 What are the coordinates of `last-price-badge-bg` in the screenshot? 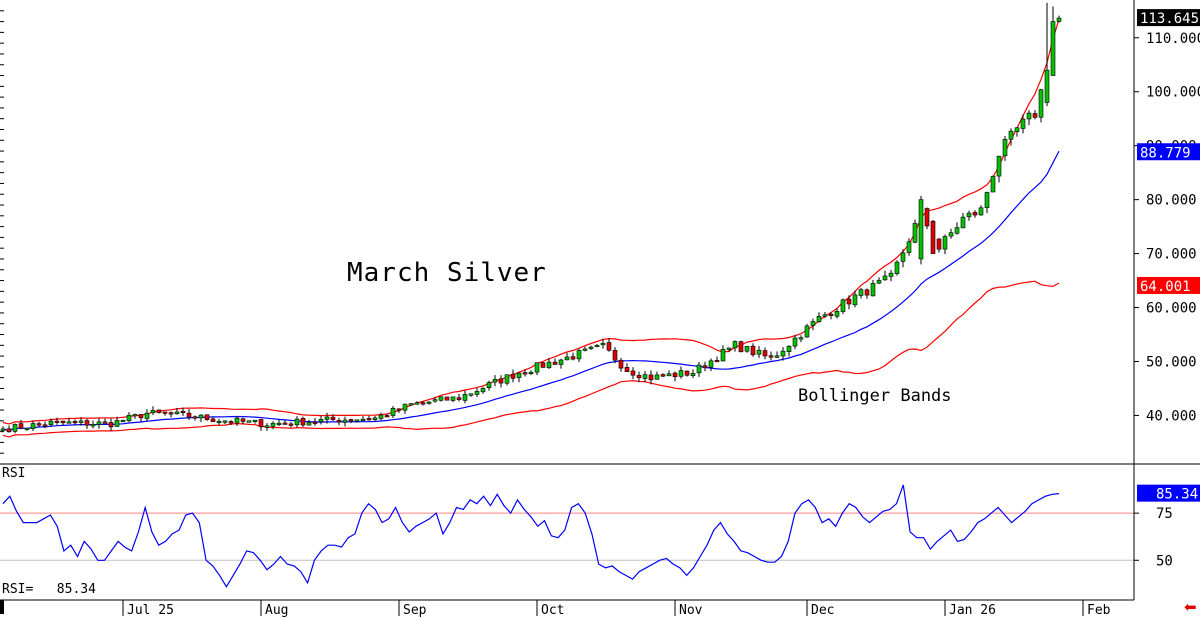 It's located at (1168, 18).